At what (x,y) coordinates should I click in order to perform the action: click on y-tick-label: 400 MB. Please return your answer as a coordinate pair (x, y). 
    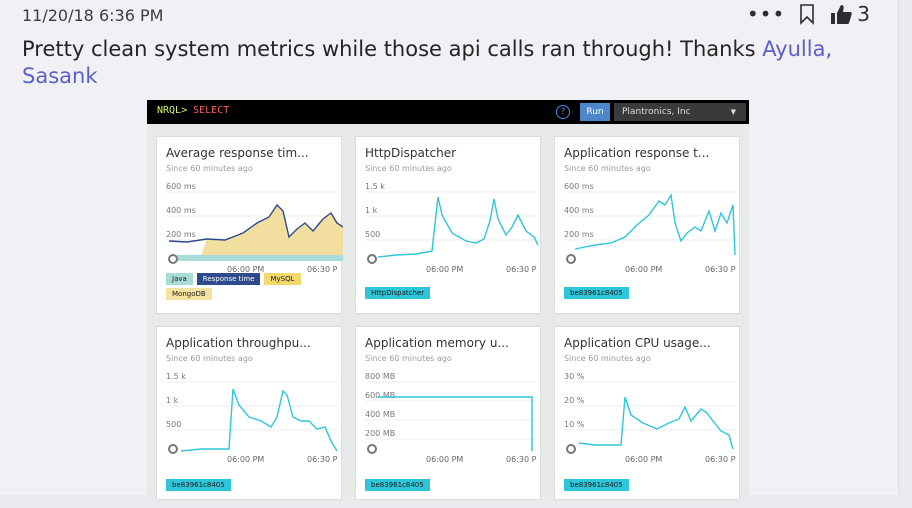
    Looking at the image, I should click on (380, 414).